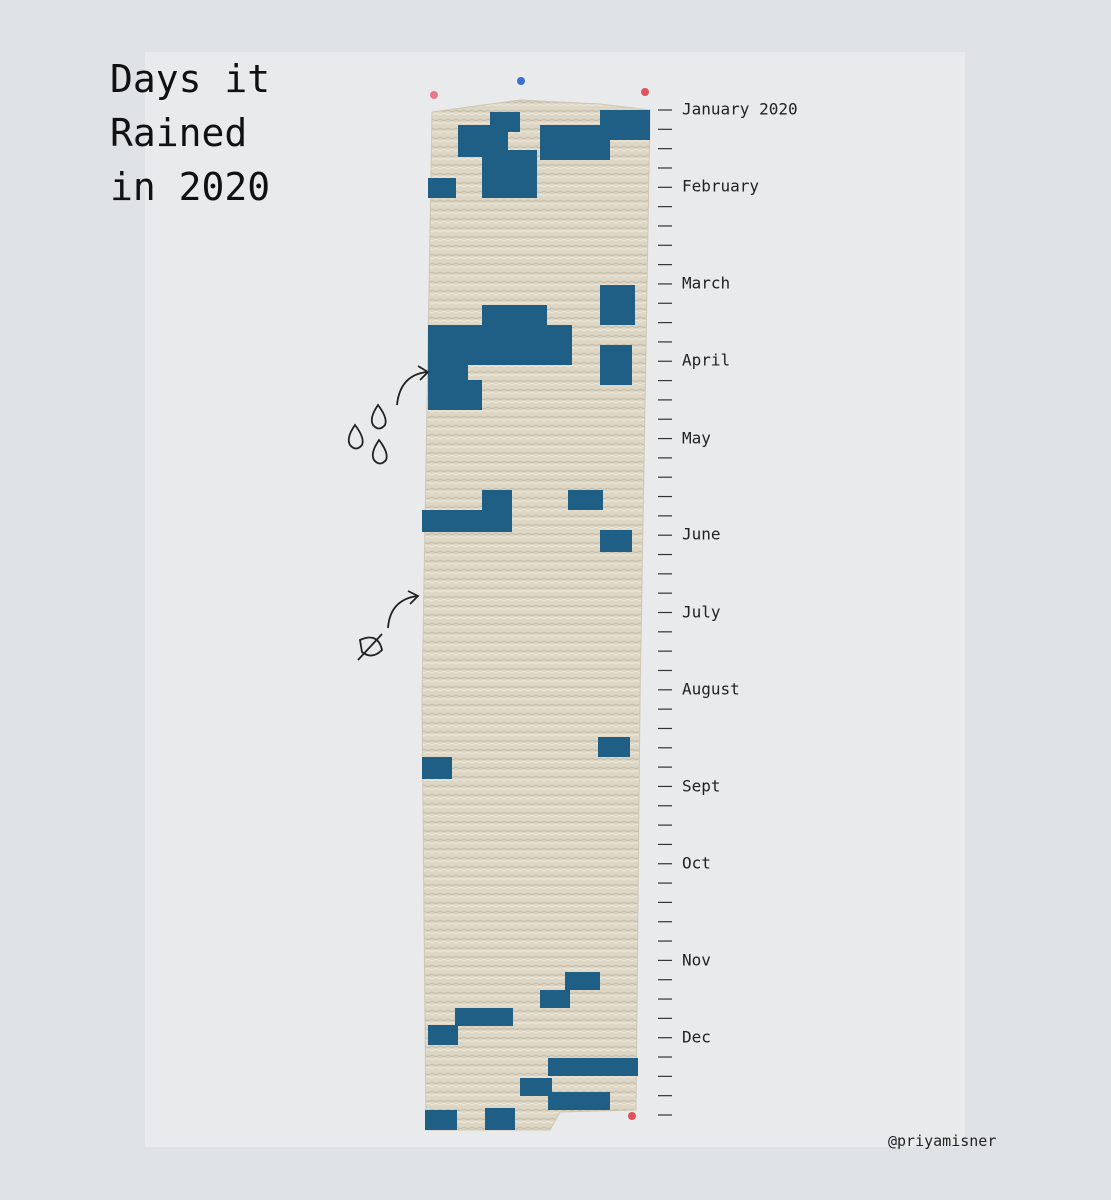  I want to click on month-label: Dec, so click(696, 1037).